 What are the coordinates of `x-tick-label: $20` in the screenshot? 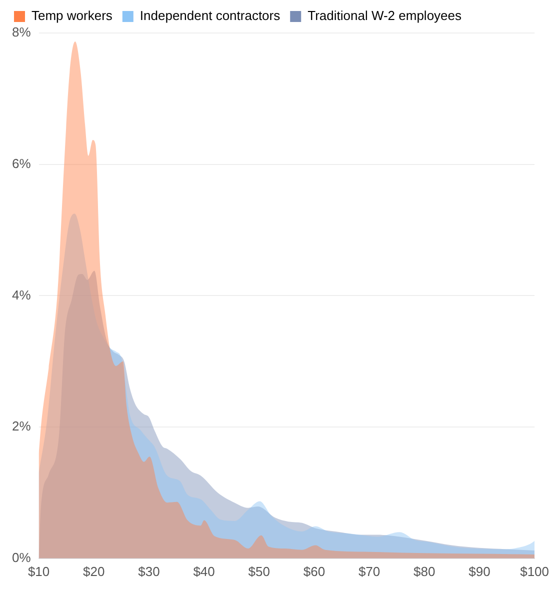 It's located at (94, 571).